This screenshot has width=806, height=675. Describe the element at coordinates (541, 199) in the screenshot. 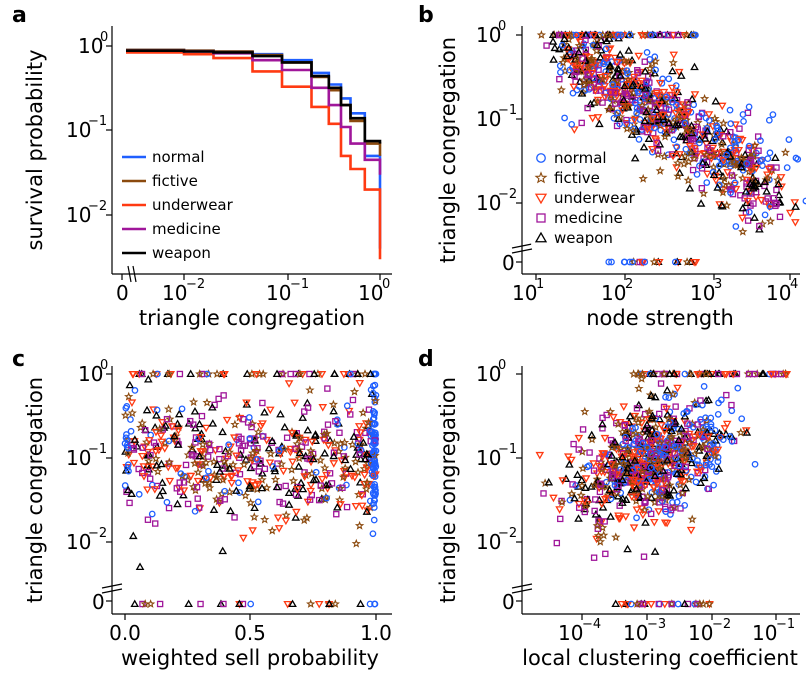

I see `b-legend-marker-underwear` at that location.